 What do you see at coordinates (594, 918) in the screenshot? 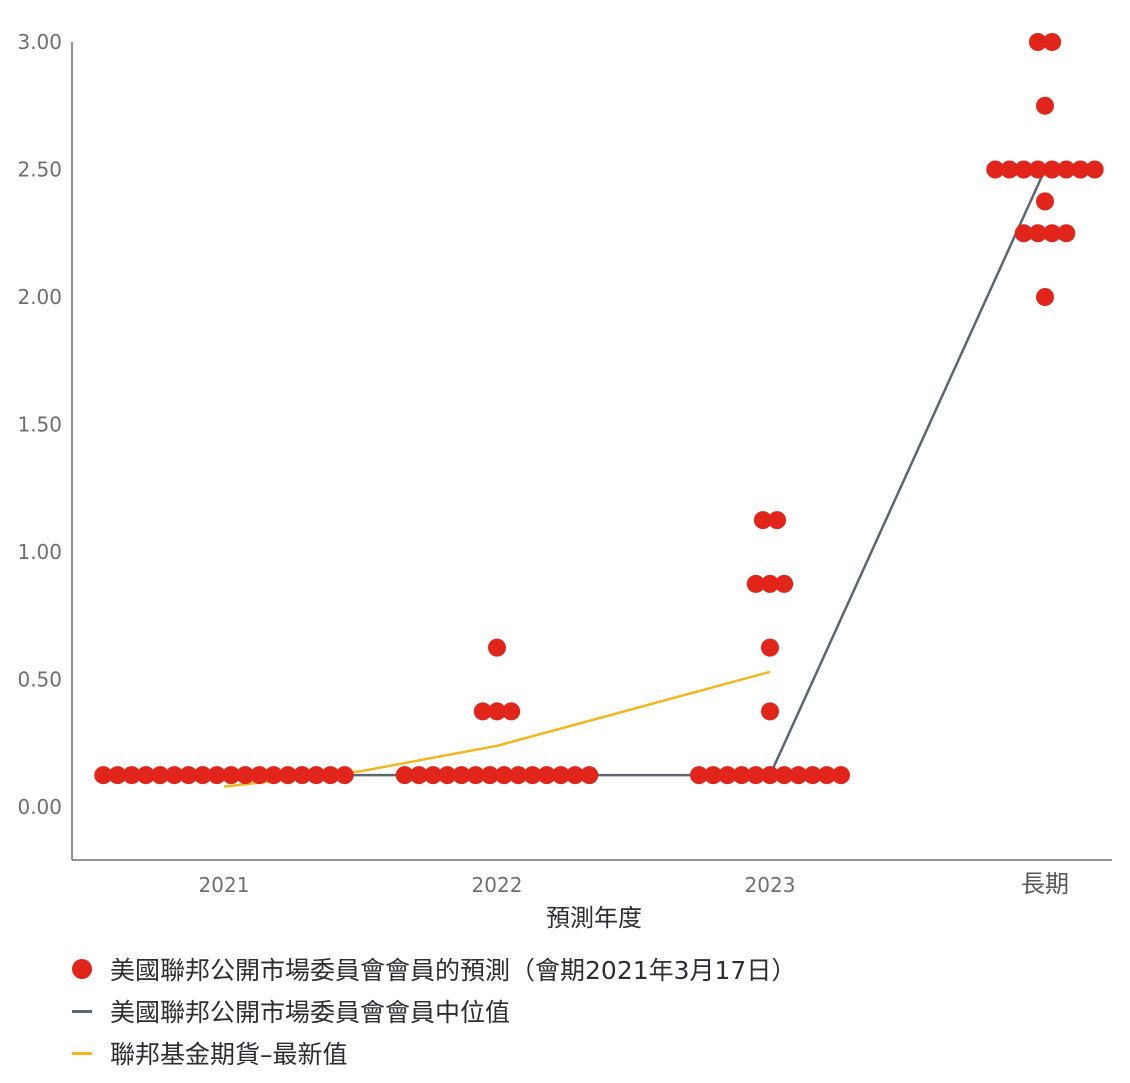
I see `x-axis-title: 預測年度` at bounding box center [594, 918].